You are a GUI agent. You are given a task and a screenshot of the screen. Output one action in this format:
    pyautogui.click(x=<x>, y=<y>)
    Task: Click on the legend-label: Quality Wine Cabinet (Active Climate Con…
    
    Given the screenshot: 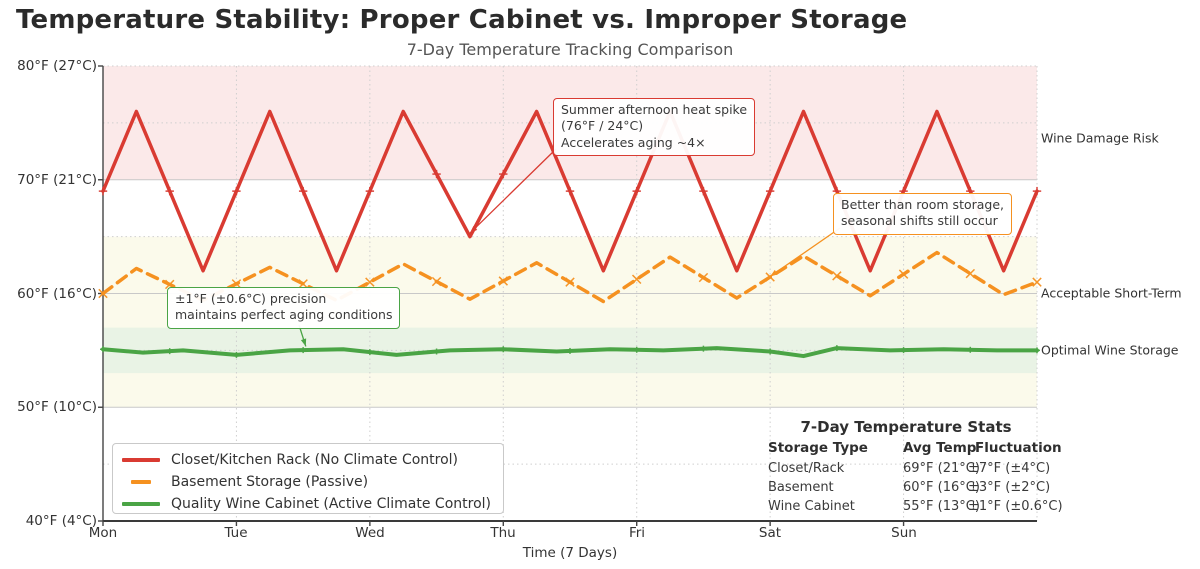 What is the action you would take?
    pyautogui.click(x=331, y=504)
    